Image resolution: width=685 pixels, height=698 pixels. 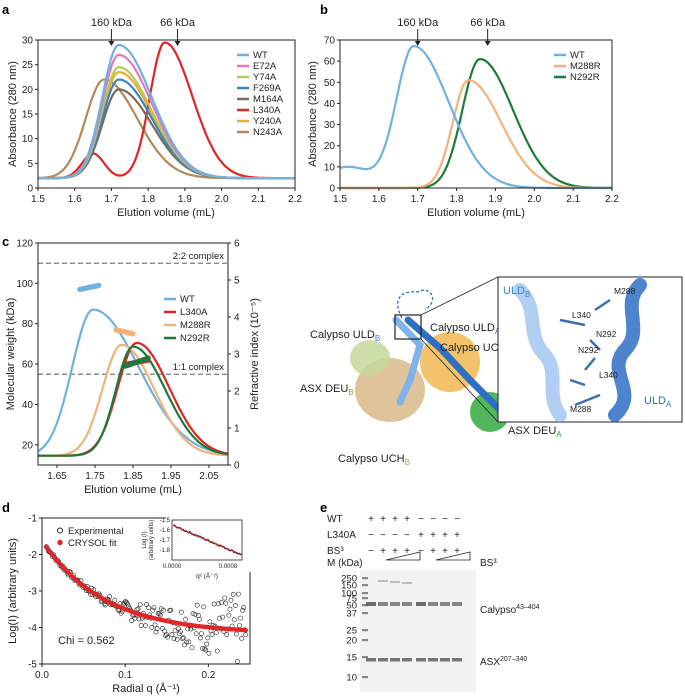 I want to click on x-tick-label: 1.85, so click(x=133, y=476).